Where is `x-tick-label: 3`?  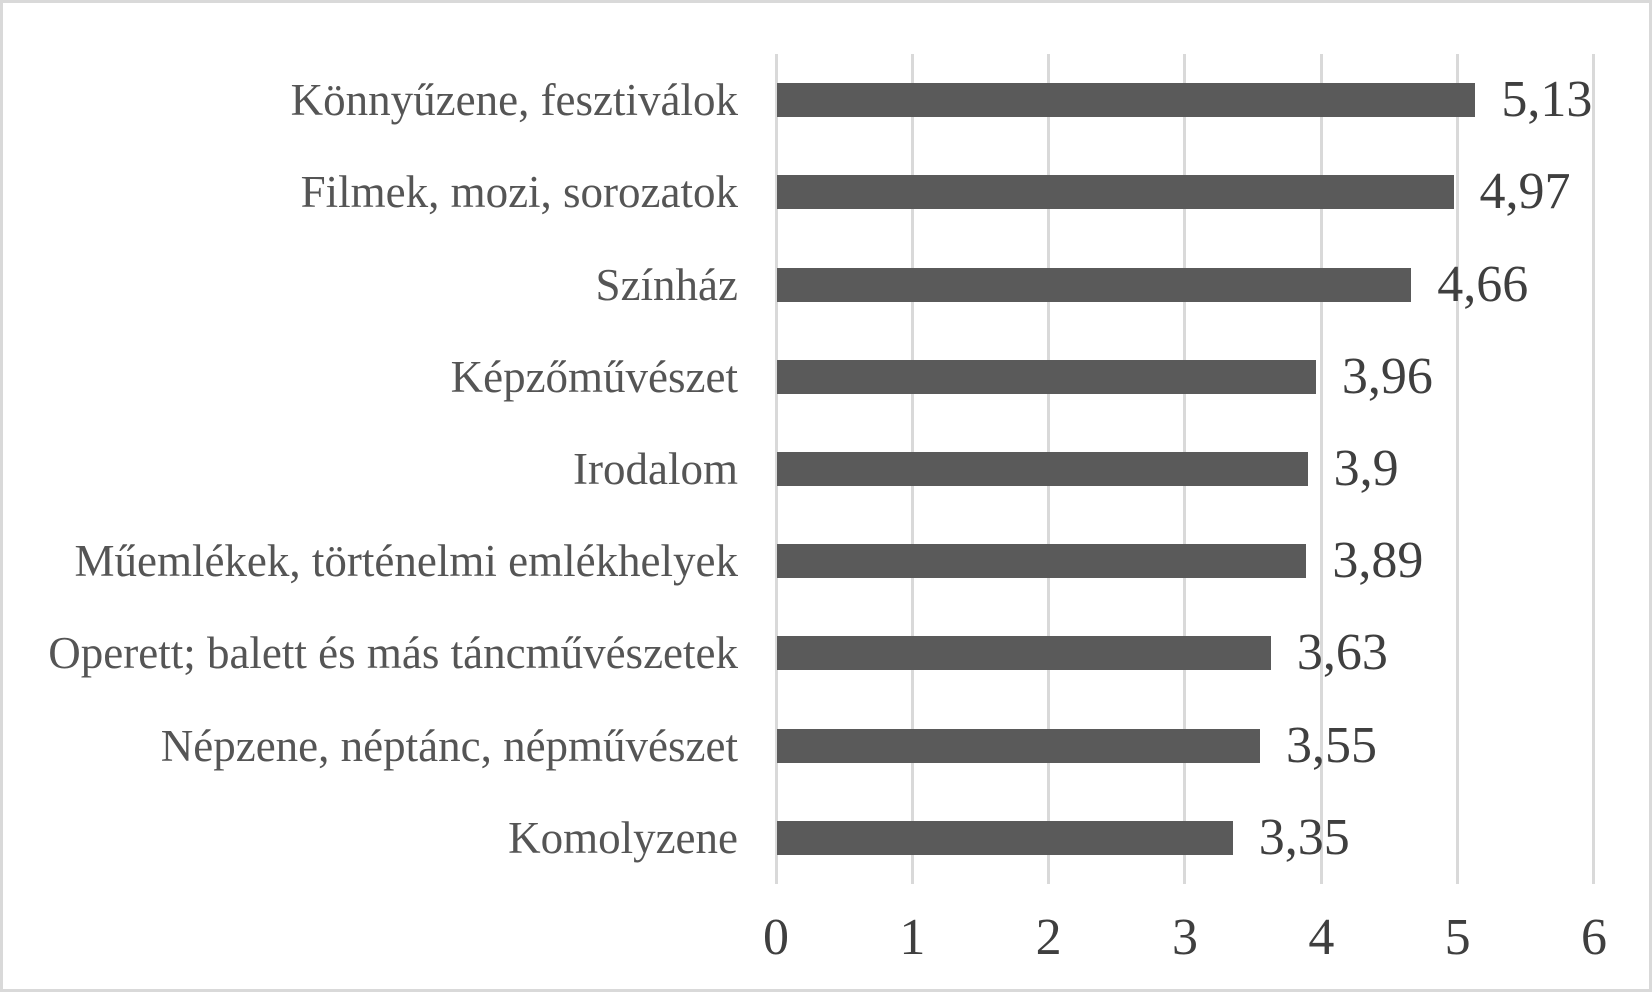 x-tick-label: 3 is located at coordinates (1184, 937).